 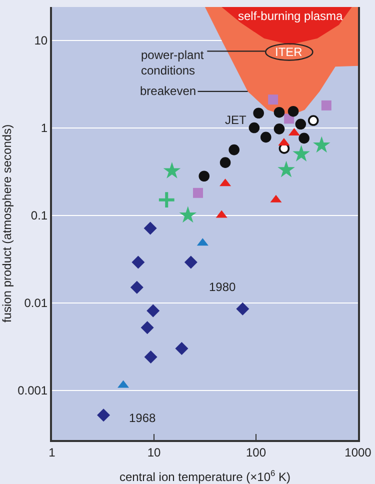 What do you see at coordinates (358, 452) in the screenshot?
I see `x-tick-label: 1000` at bounding box center [358, 452].